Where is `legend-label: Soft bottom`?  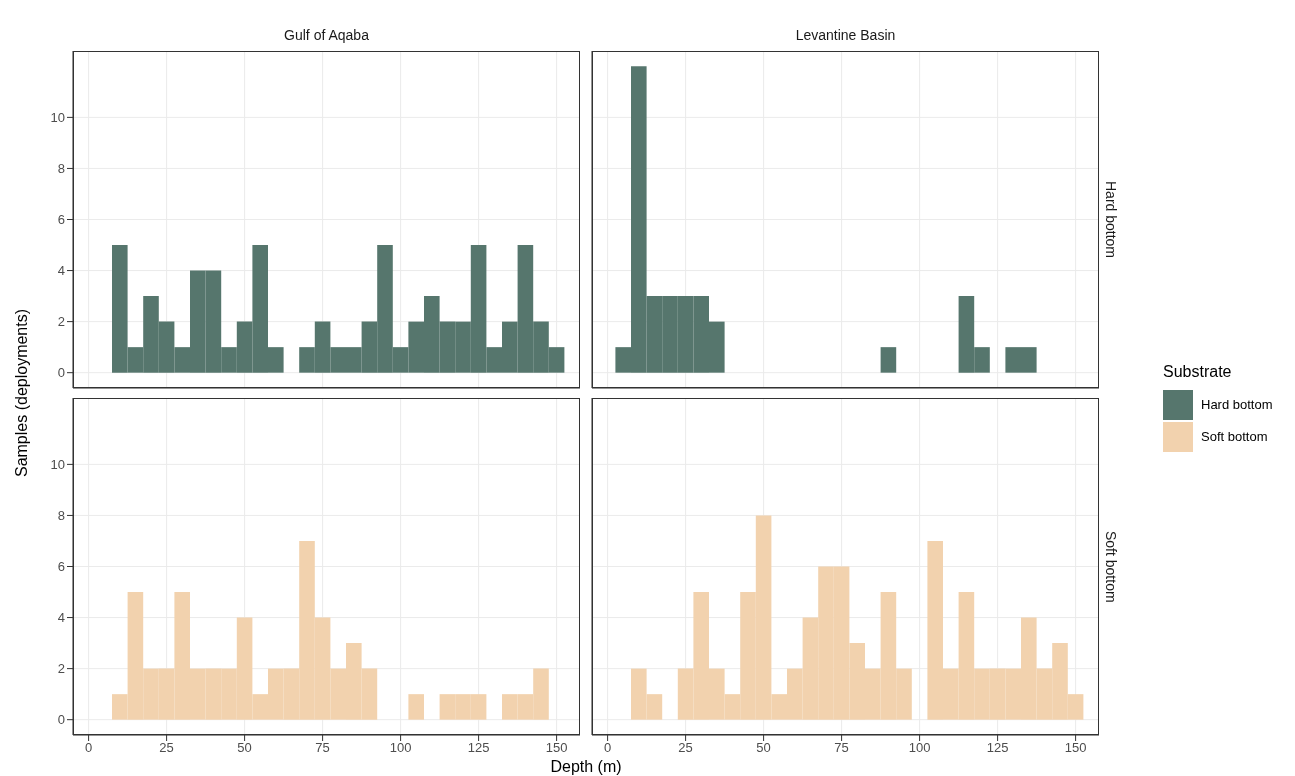
legend-label: Soft bottom is located at coordinates (1234, 436).